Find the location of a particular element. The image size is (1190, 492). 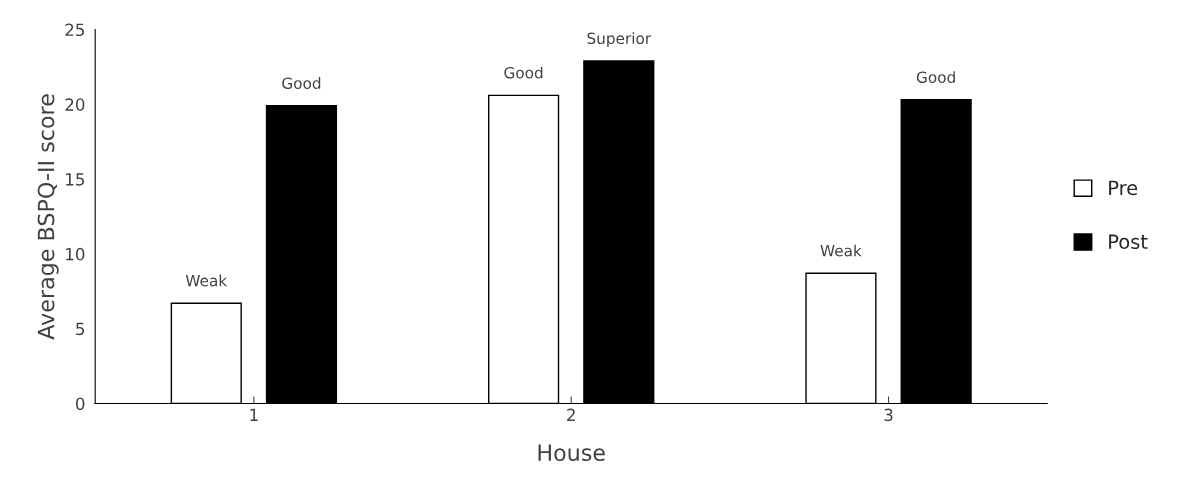

y-tick-label: 15 is located at coordinates (75, 179).